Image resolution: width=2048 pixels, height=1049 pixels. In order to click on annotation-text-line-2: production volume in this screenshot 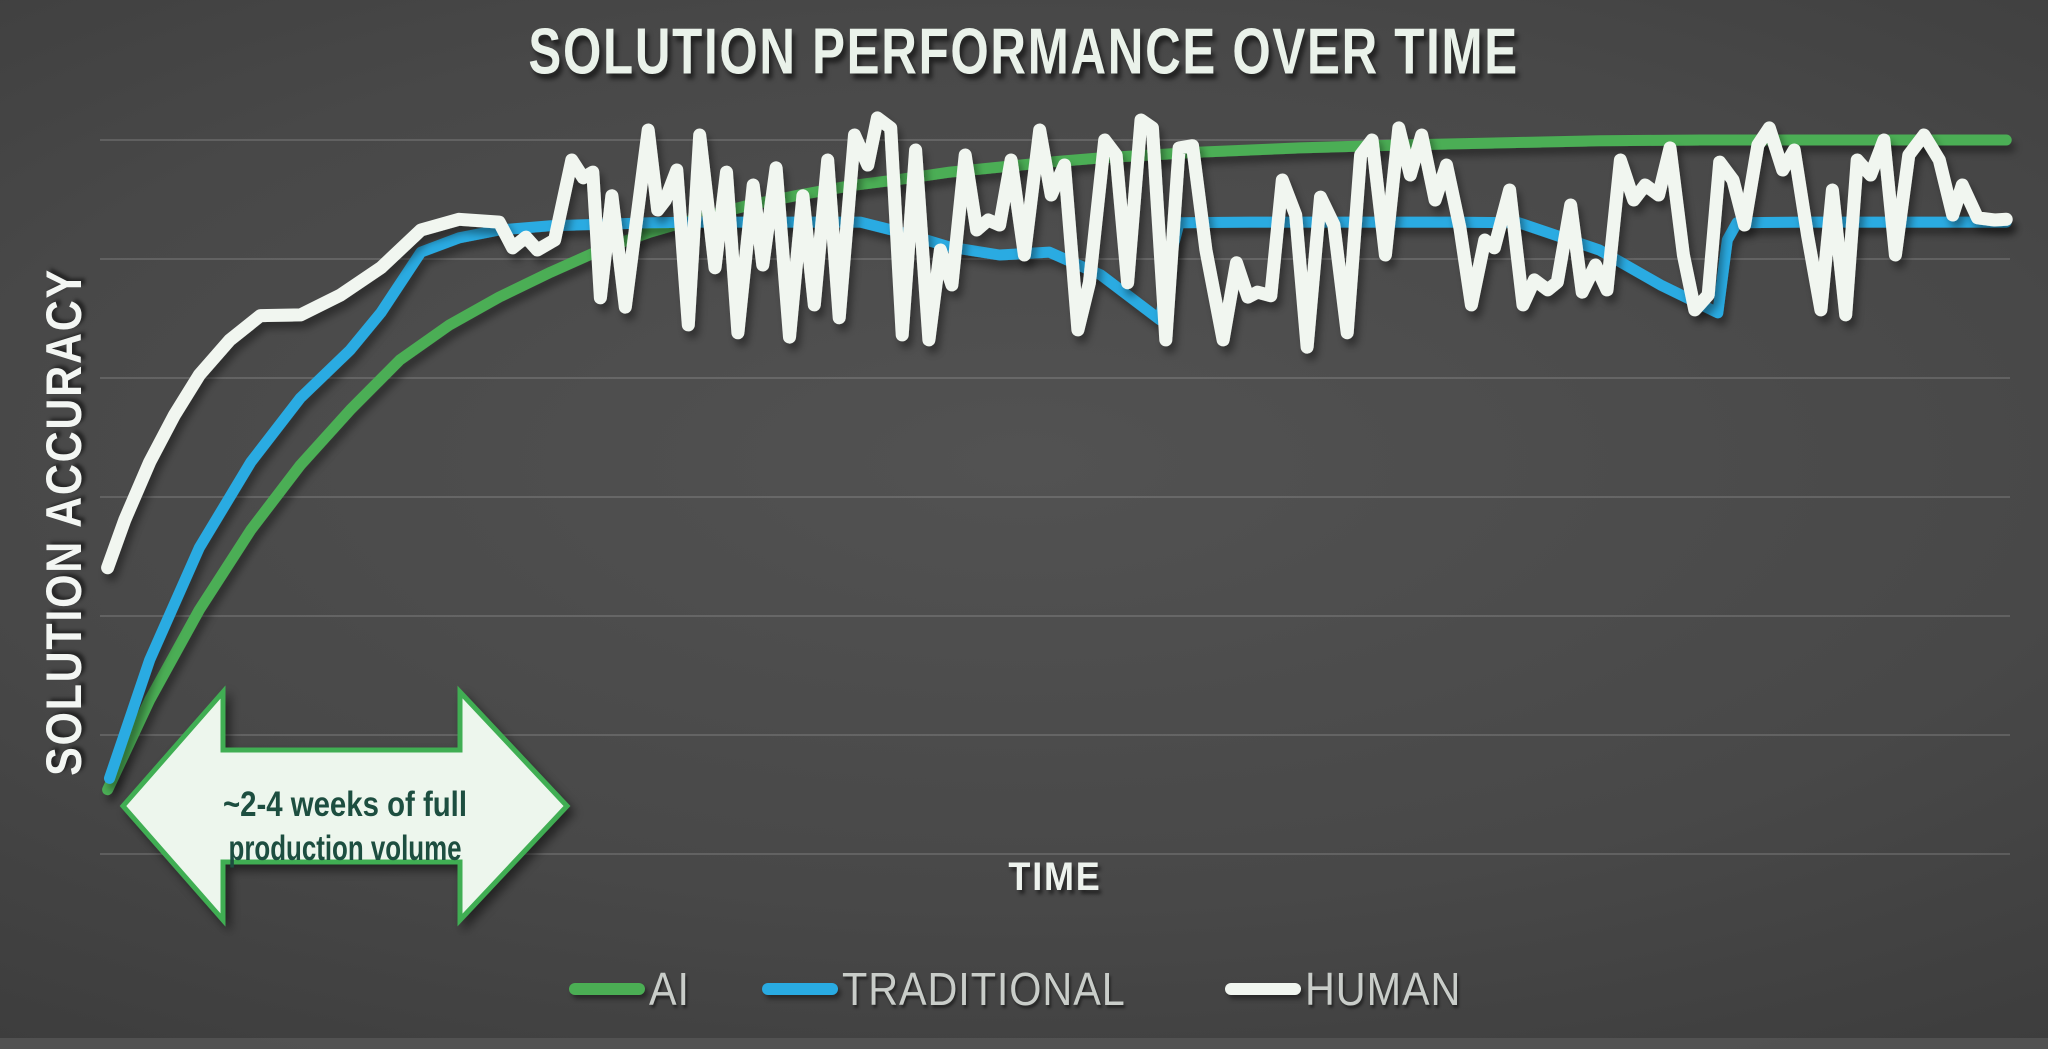, I will do `click(345, 848)`.